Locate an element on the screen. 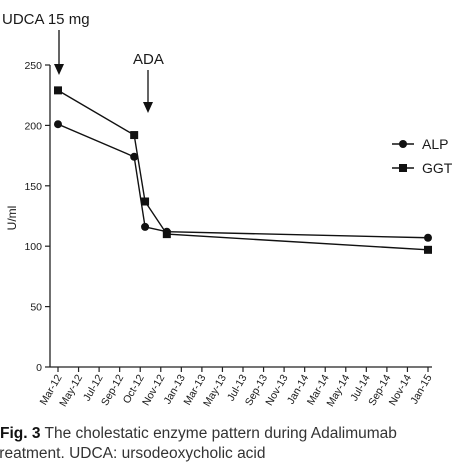 The image size is (474, 474). y-tick-label: 250 is located at coordinates (33, 66).